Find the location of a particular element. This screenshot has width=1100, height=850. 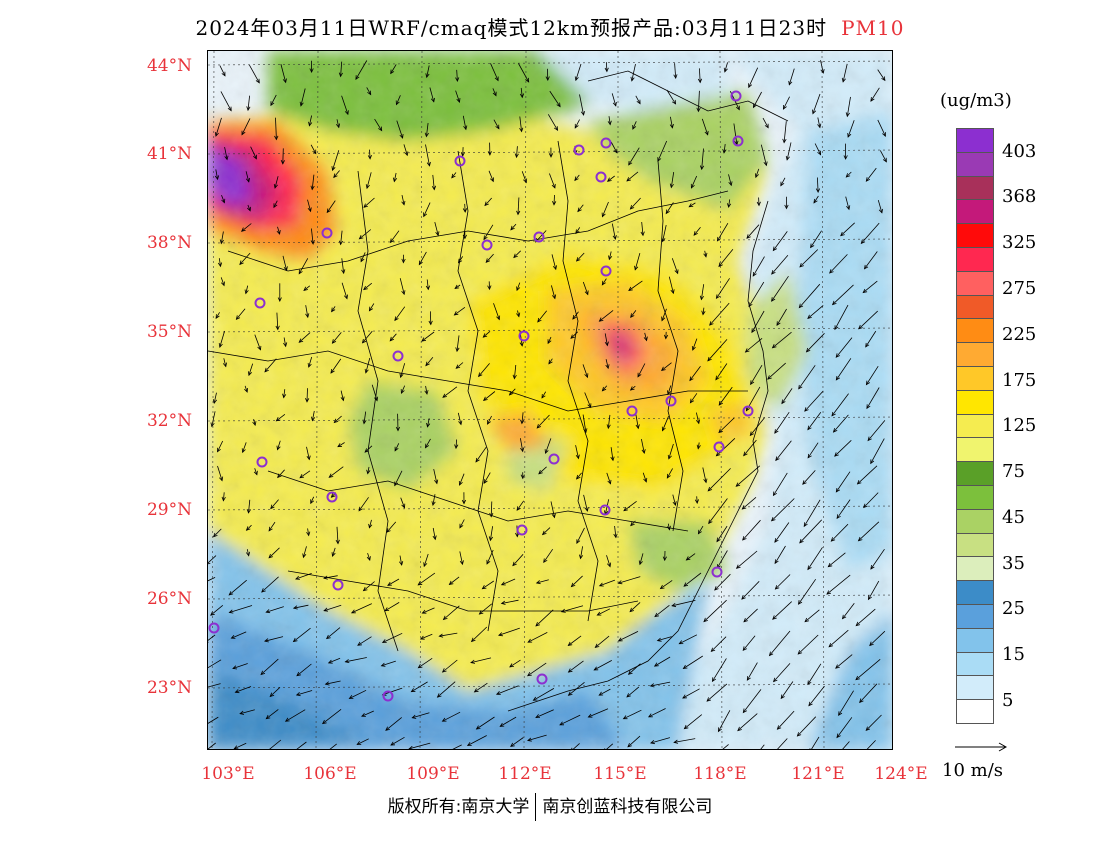

copyright-left: 版权所有:南京大学 is located at coordinates (458, 807).